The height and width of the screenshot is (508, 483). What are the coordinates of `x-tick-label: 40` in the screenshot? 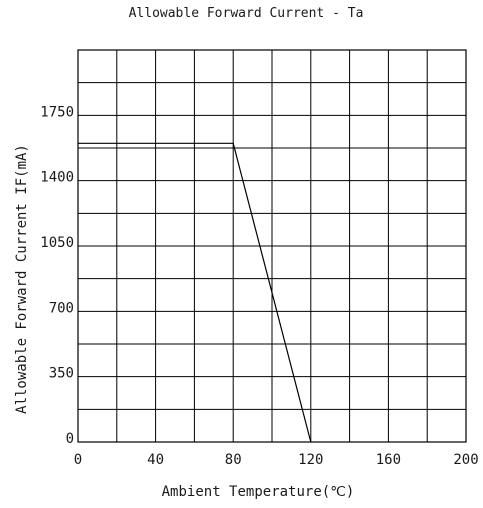 It's located at (155, 460).